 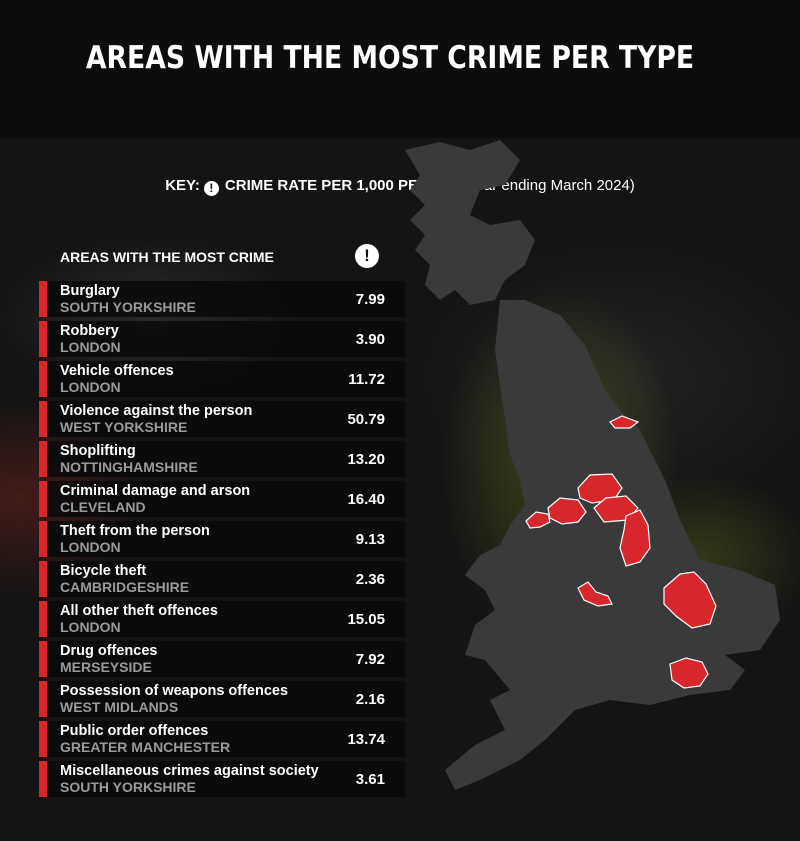 I want to click on table-row: Vehicle offences LONDON 11.72, so click(x=222, y=379).